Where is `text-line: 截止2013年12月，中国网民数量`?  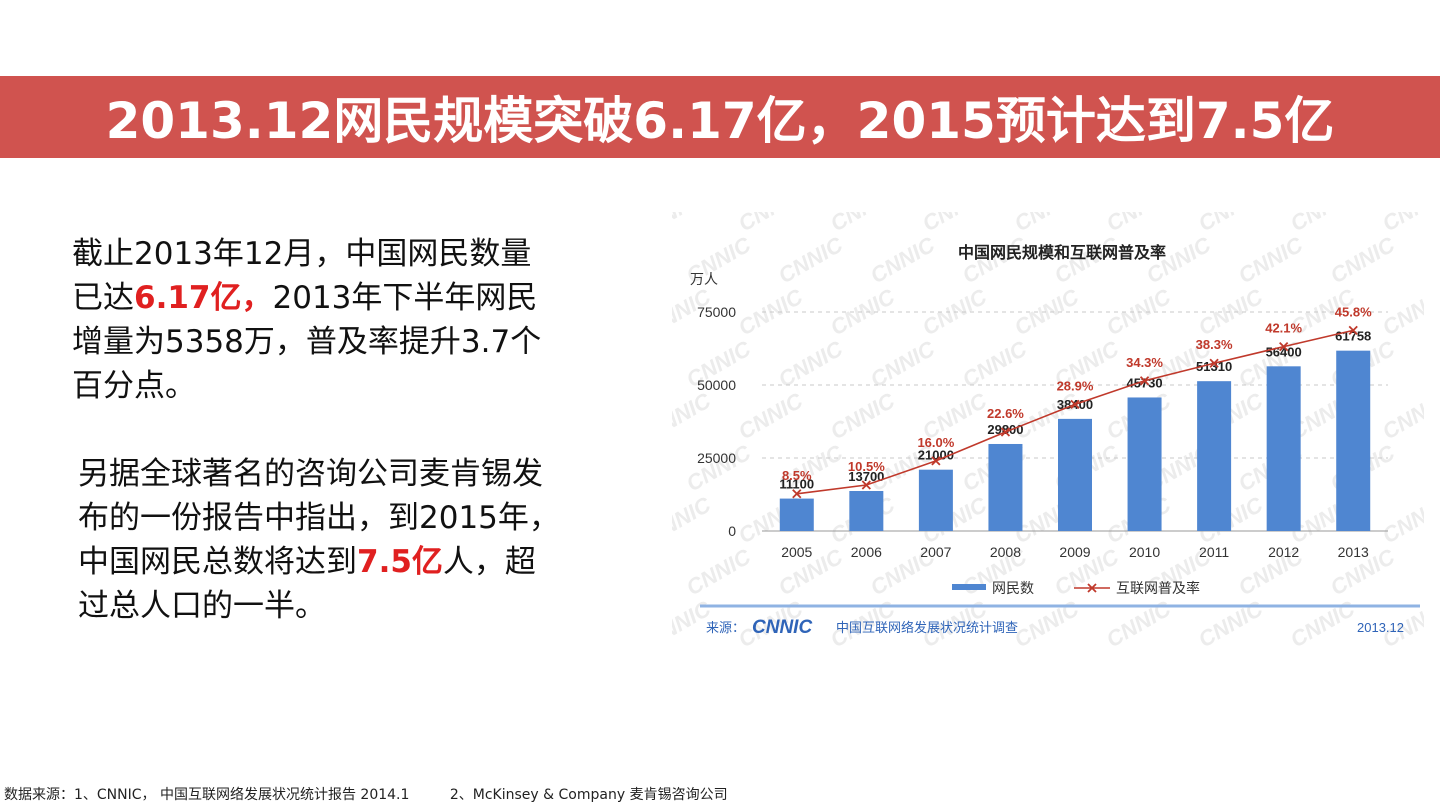 text-line: 截止2013年12月，中国网民数量 is located at coordinates (302, 254).